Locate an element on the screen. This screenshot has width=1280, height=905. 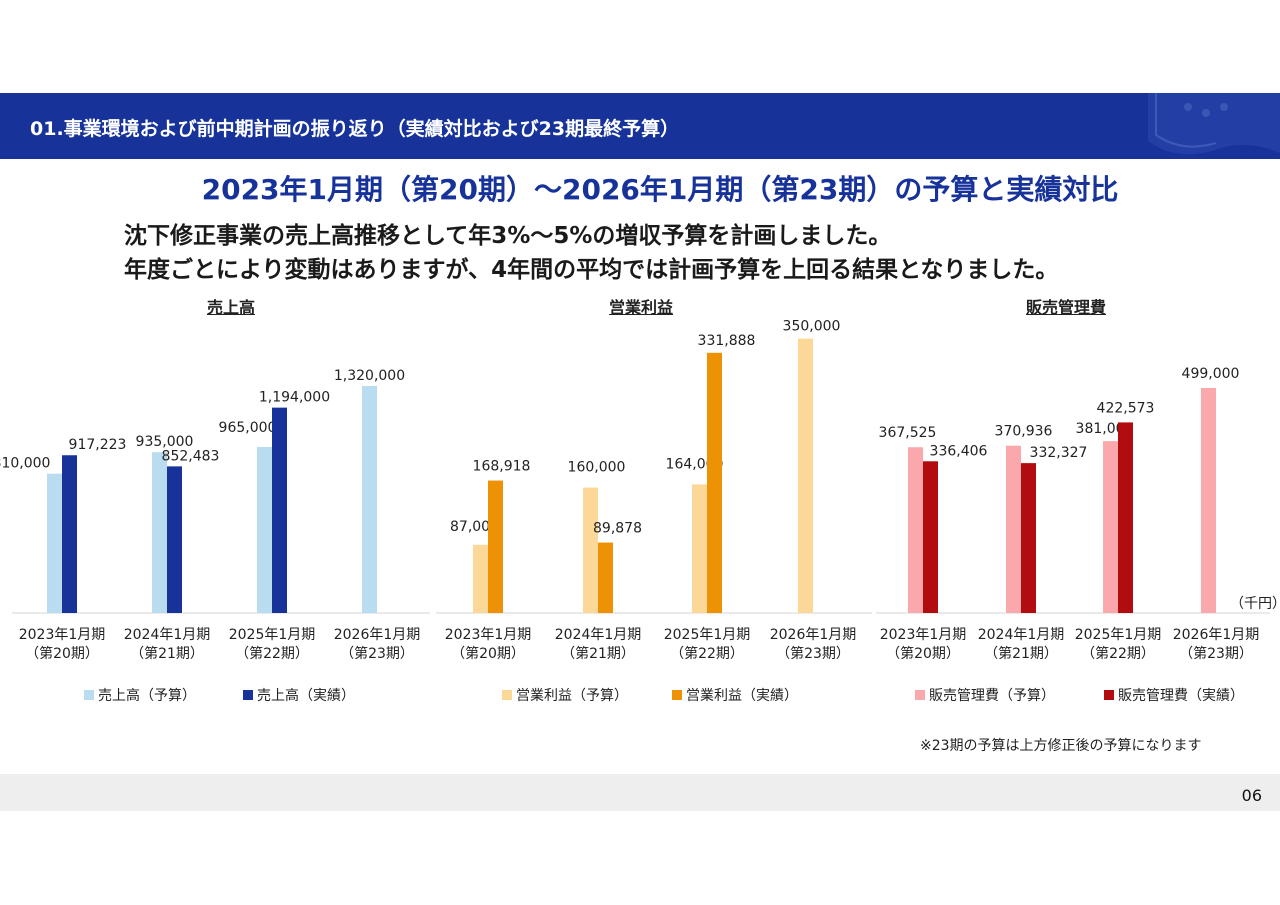
sales-data-label-budget-2: 935,000 is located at coordinates (165, 442).